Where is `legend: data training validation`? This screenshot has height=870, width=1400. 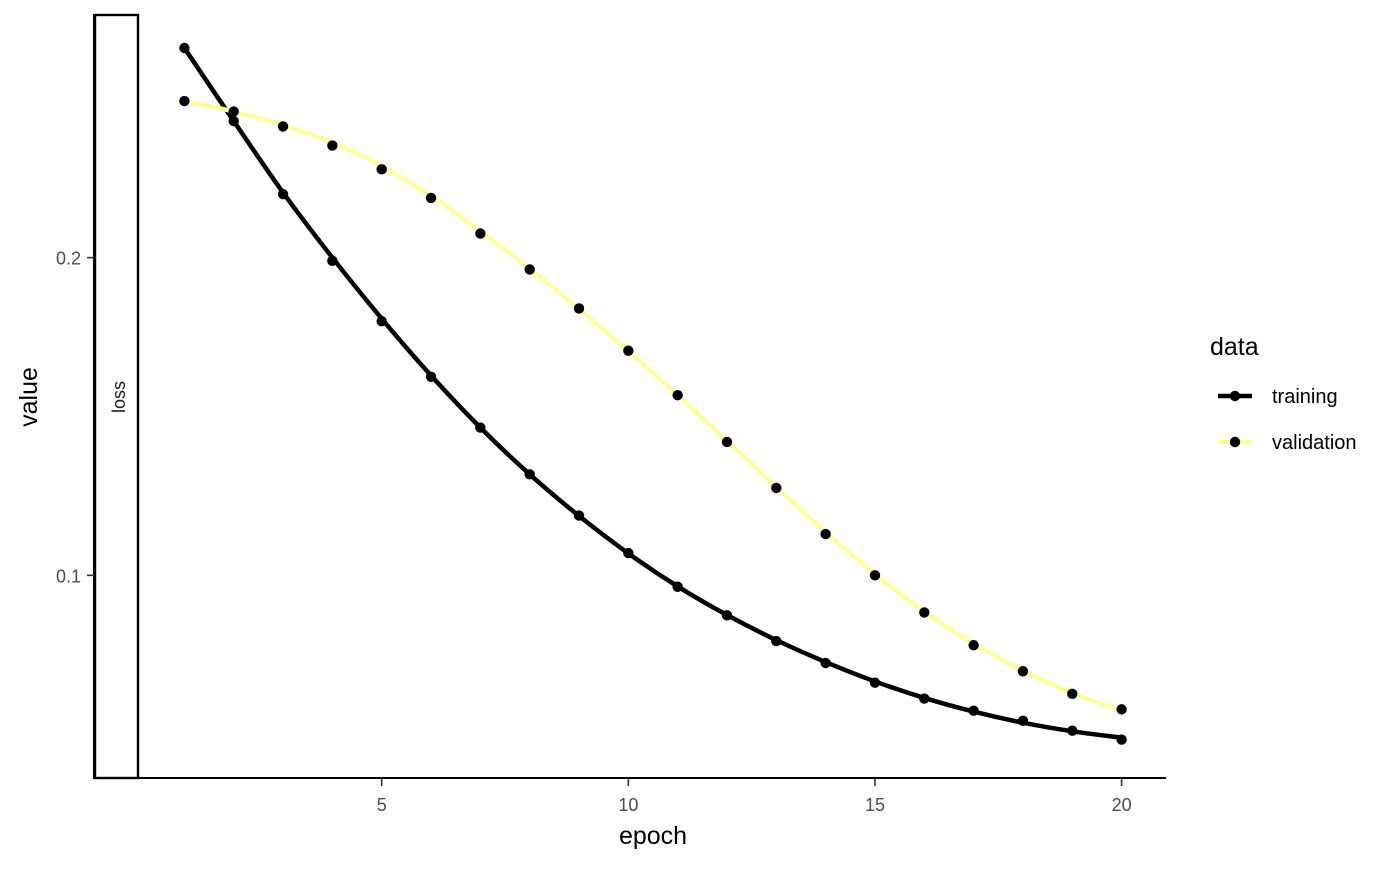
legend: data training validation is located at coordinates (1283, 393).